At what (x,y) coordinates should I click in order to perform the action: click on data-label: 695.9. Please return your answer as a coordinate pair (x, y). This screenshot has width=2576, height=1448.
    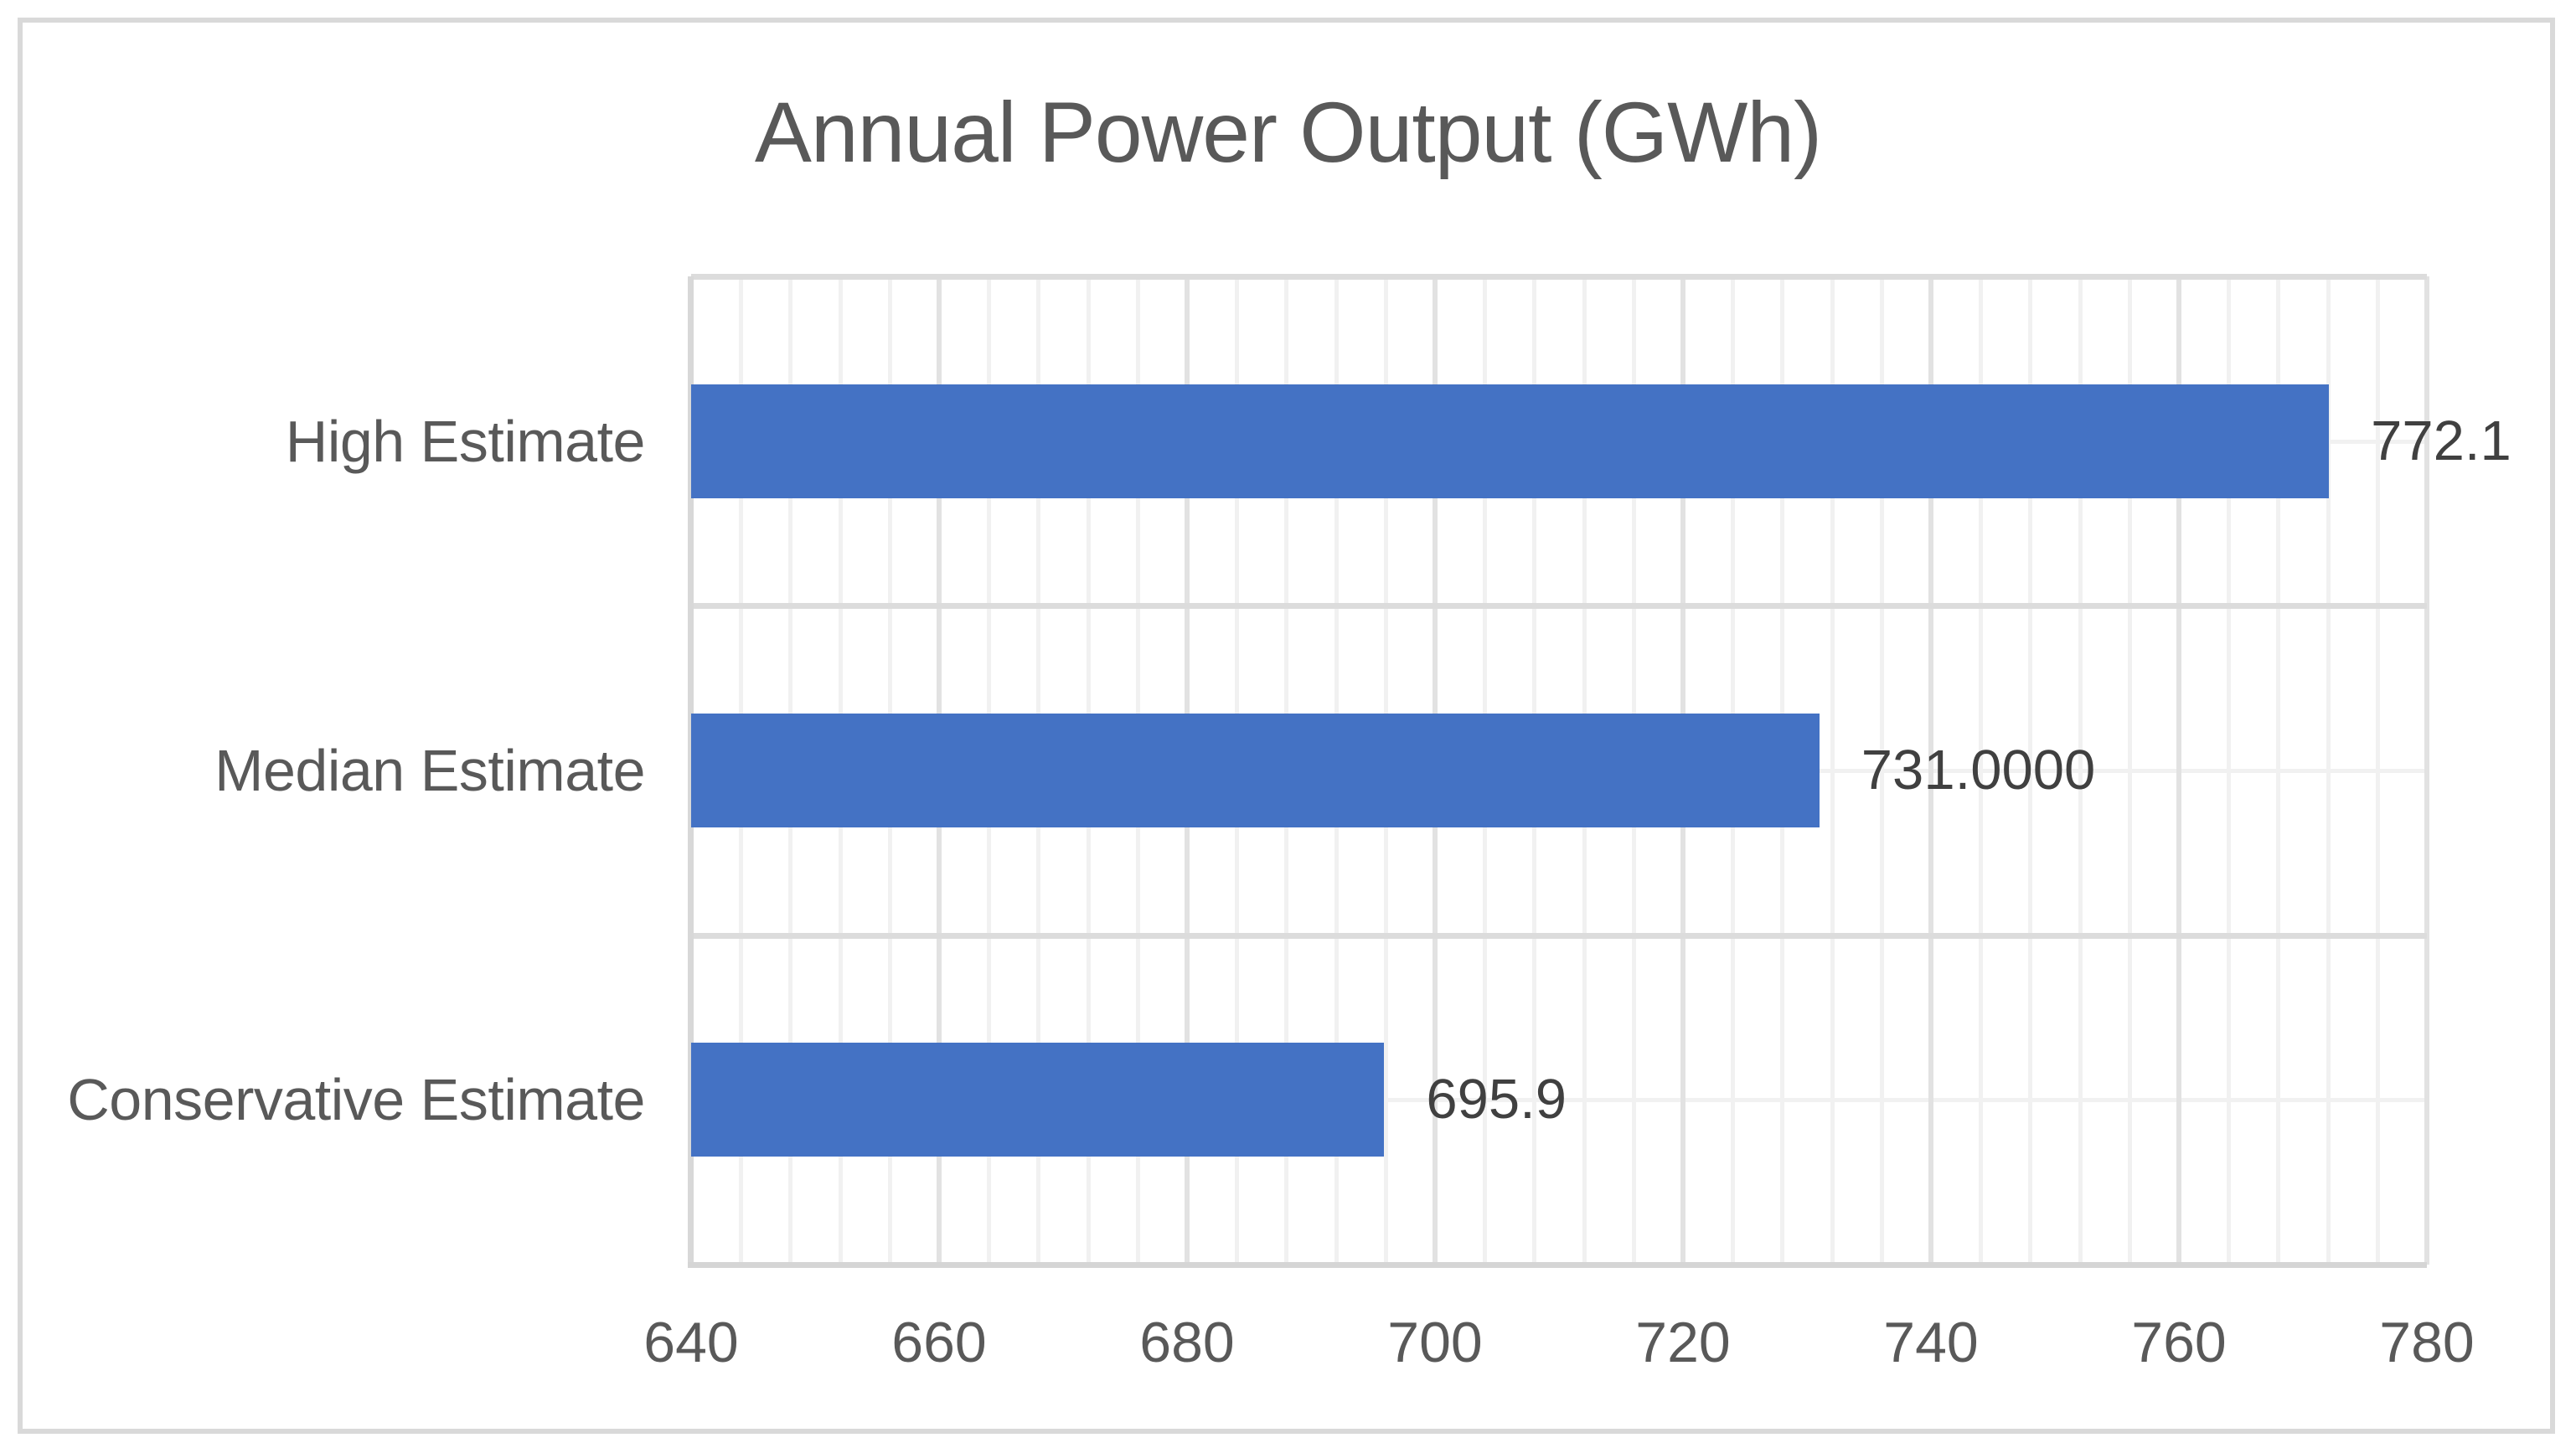
    Looking at the image, I should click on (1496, 1099).